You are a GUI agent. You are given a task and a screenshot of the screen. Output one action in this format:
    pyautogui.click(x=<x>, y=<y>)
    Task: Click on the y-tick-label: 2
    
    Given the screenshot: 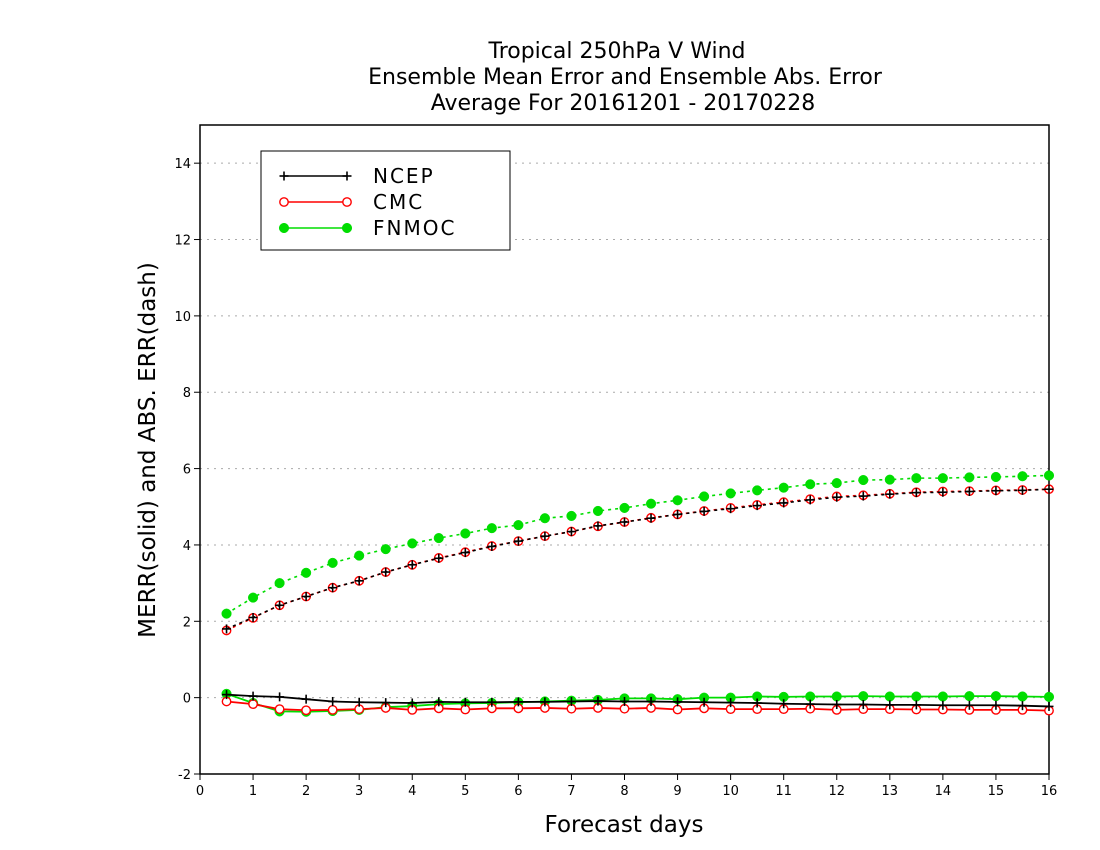 What is the action you would take?
    pyautogui.click(x=187, y=622)
    